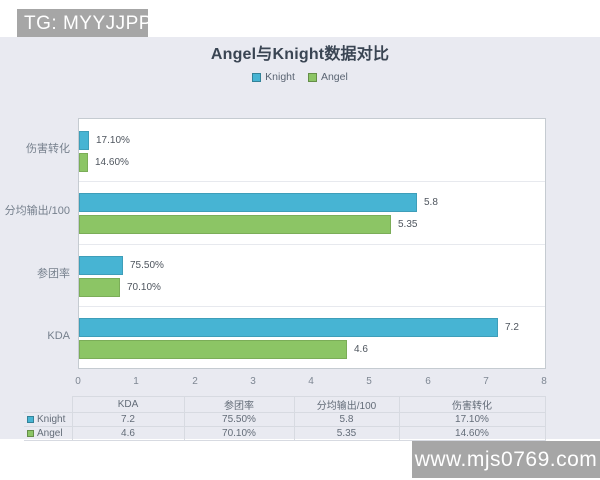  I want to click on table-cell: 7.2, so click(128, 419).